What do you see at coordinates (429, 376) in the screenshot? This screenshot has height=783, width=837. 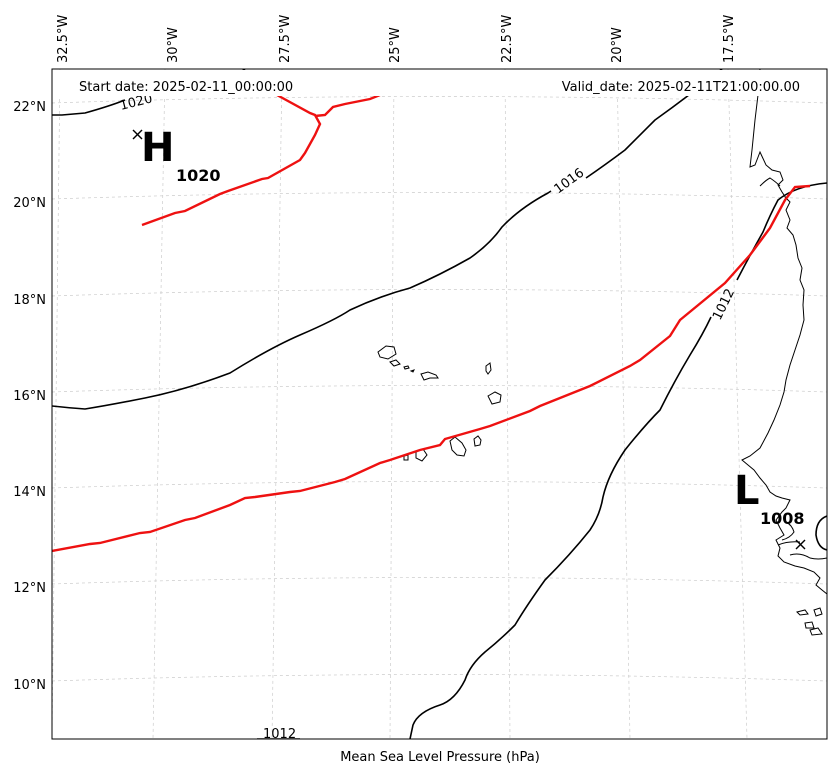 I see `island-sao-nicolau-main` at bounding box center [429, 376].